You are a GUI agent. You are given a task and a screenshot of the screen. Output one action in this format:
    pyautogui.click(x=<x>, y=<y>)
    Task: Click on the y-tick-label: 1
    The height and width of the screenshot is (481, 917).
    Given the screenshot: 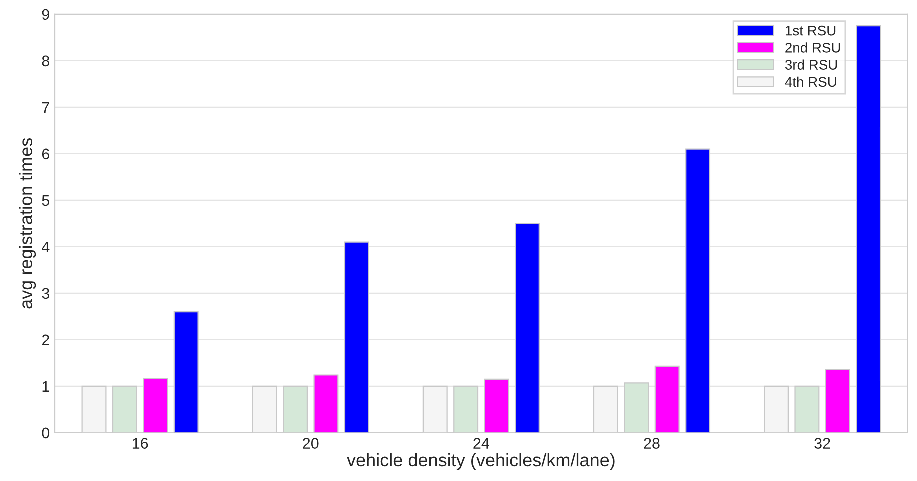 What is the action you would take?
    pyautogui.click(x=46, y=386)
    